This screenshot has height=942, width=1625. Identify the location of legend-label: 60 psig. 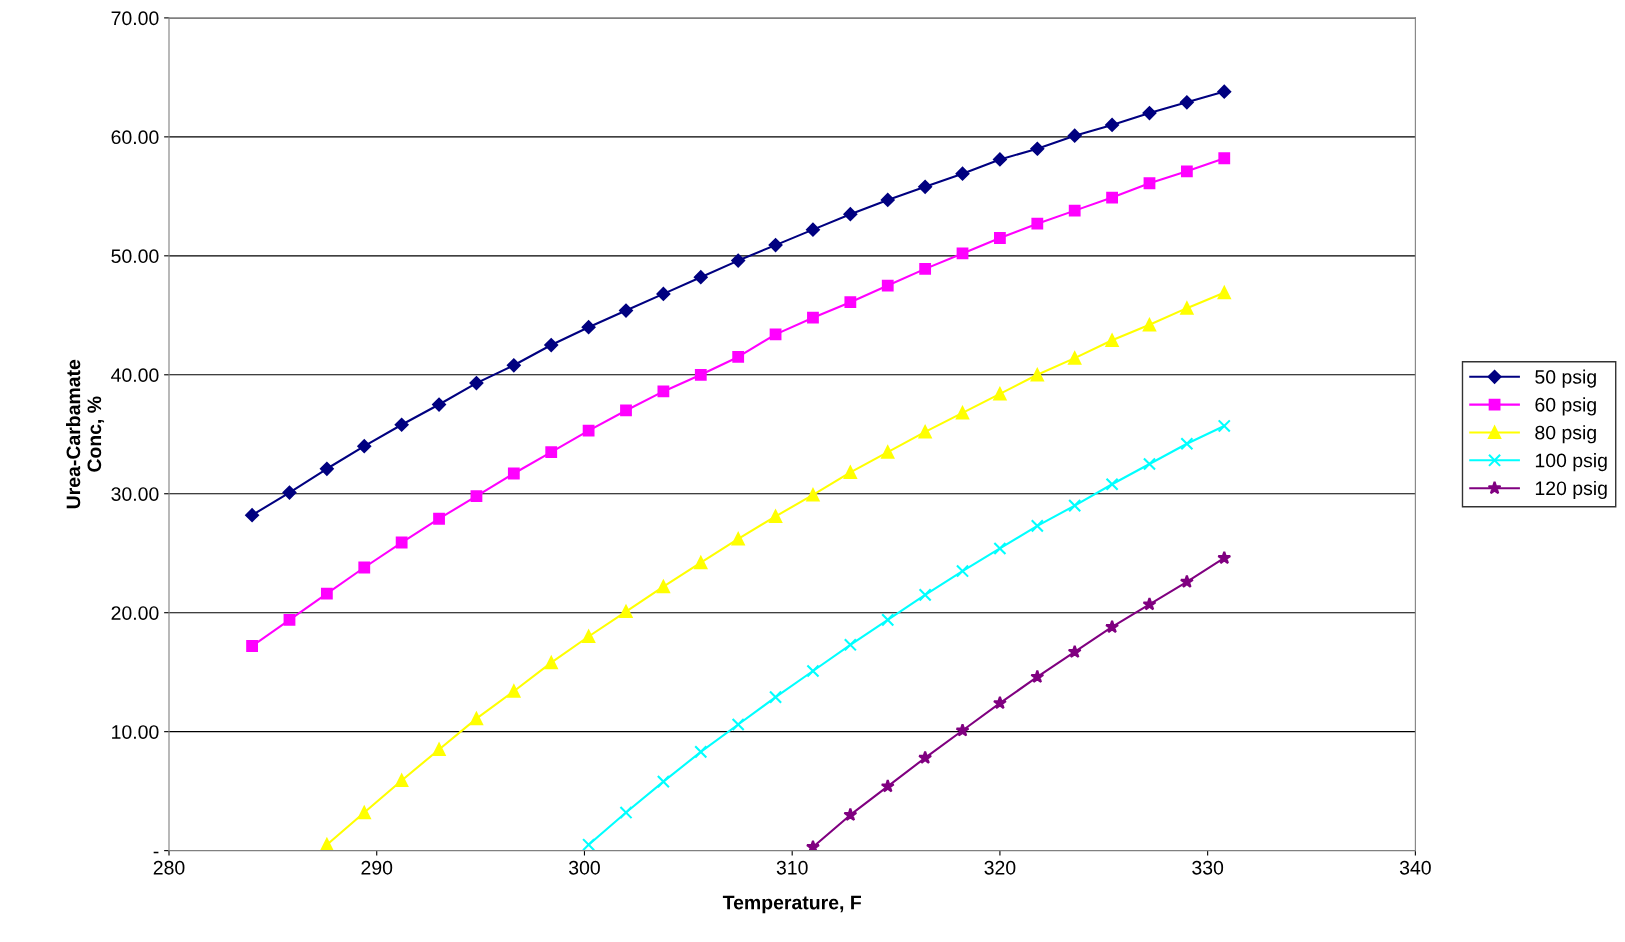
(1565, 406).